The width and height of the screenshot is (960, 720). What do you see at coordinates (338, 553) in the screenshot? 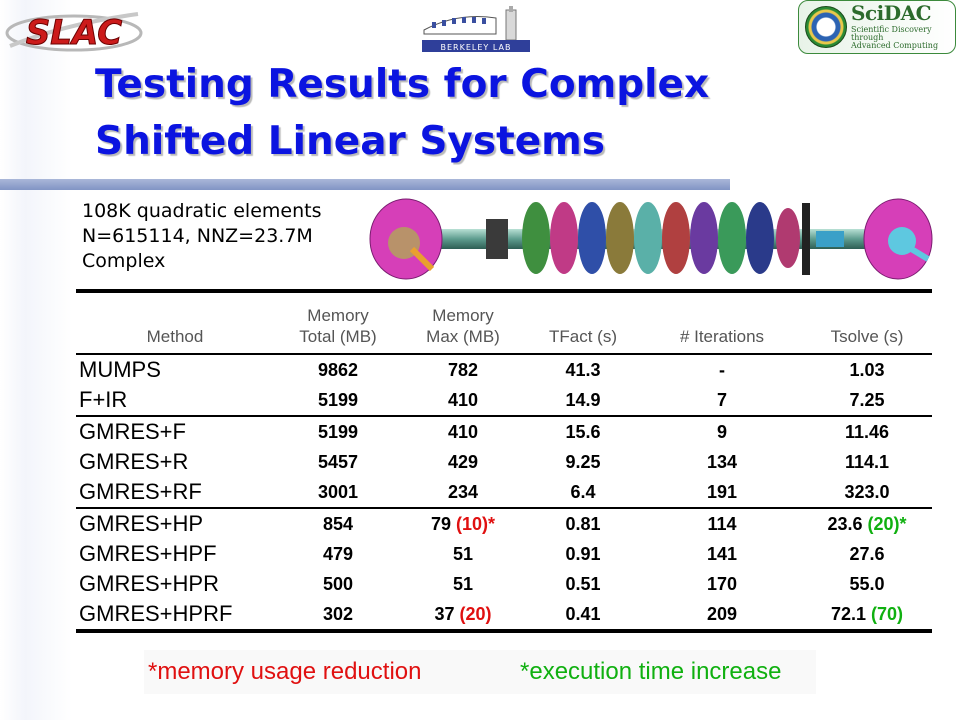
I see `cell-mem-total: 479` at bounding box center [338, 553].